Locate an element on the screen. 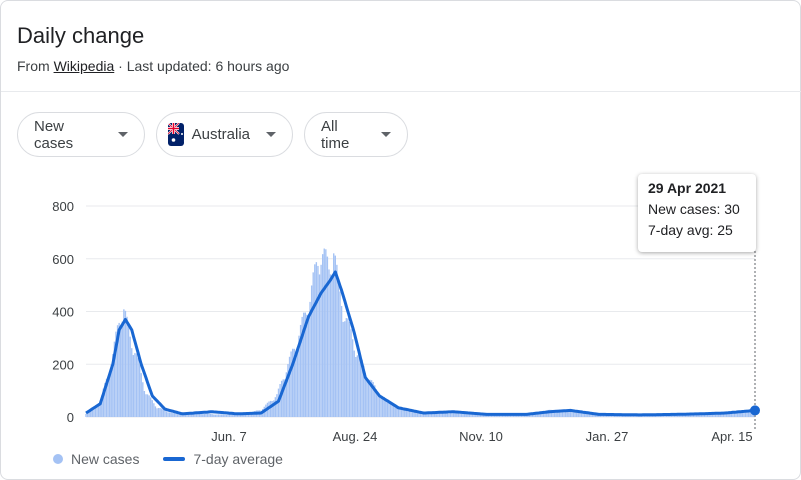 Image resolution: width=801 pixels, height=480 pixels. australia-flag-icon is located at coordinates (176, 134).